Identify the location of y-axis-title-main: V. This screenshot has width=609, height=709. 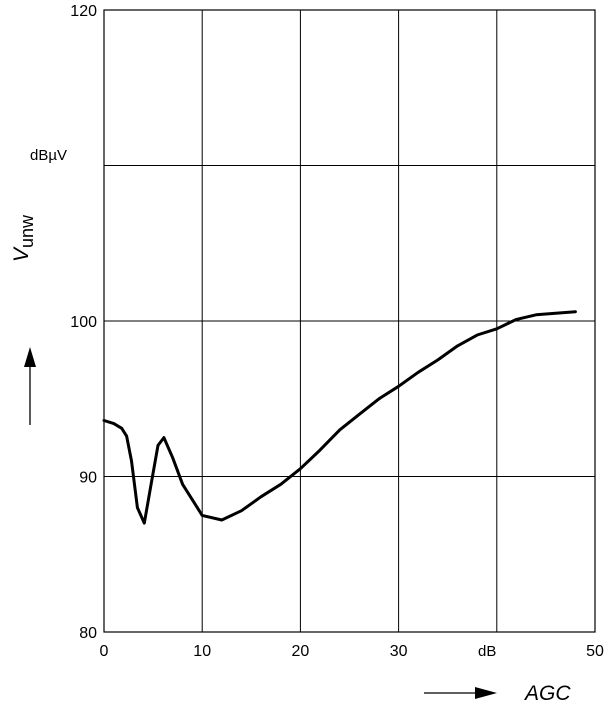
(21, 254).